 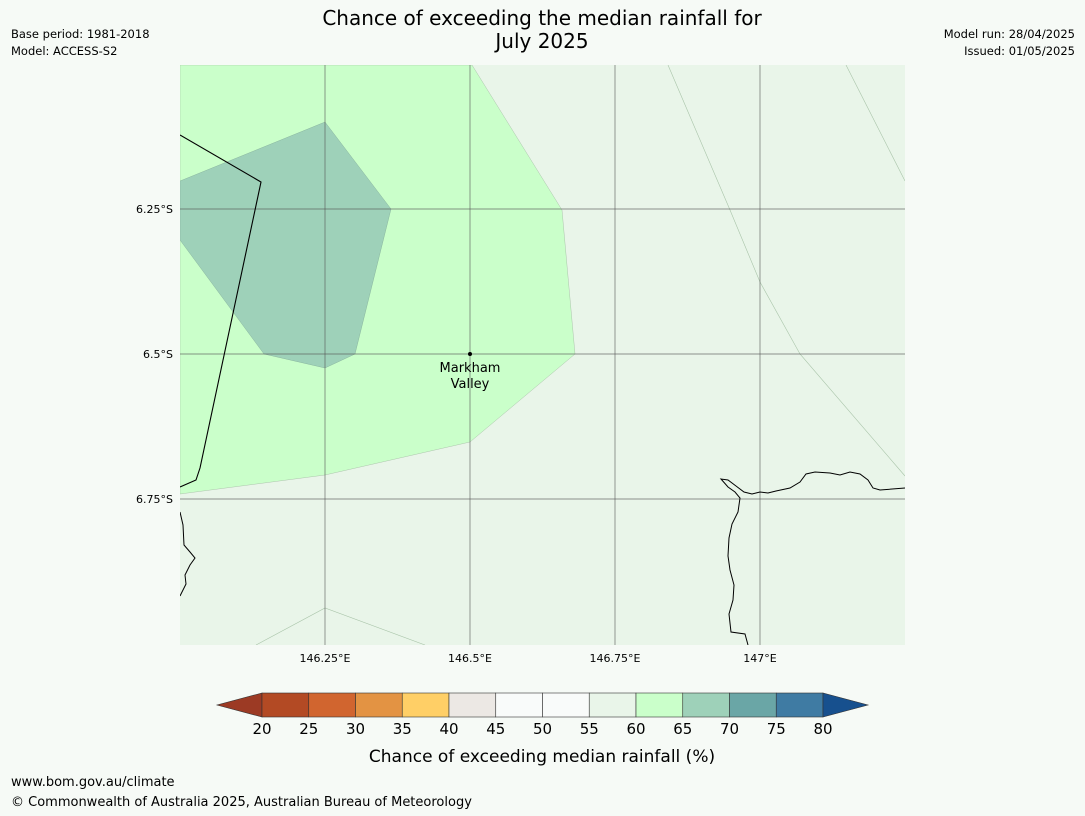 What do you see at coordinates (635, 729) in the screenshot?
I see `colorbar-tick-label: 60` at bounding box center [635, 729].